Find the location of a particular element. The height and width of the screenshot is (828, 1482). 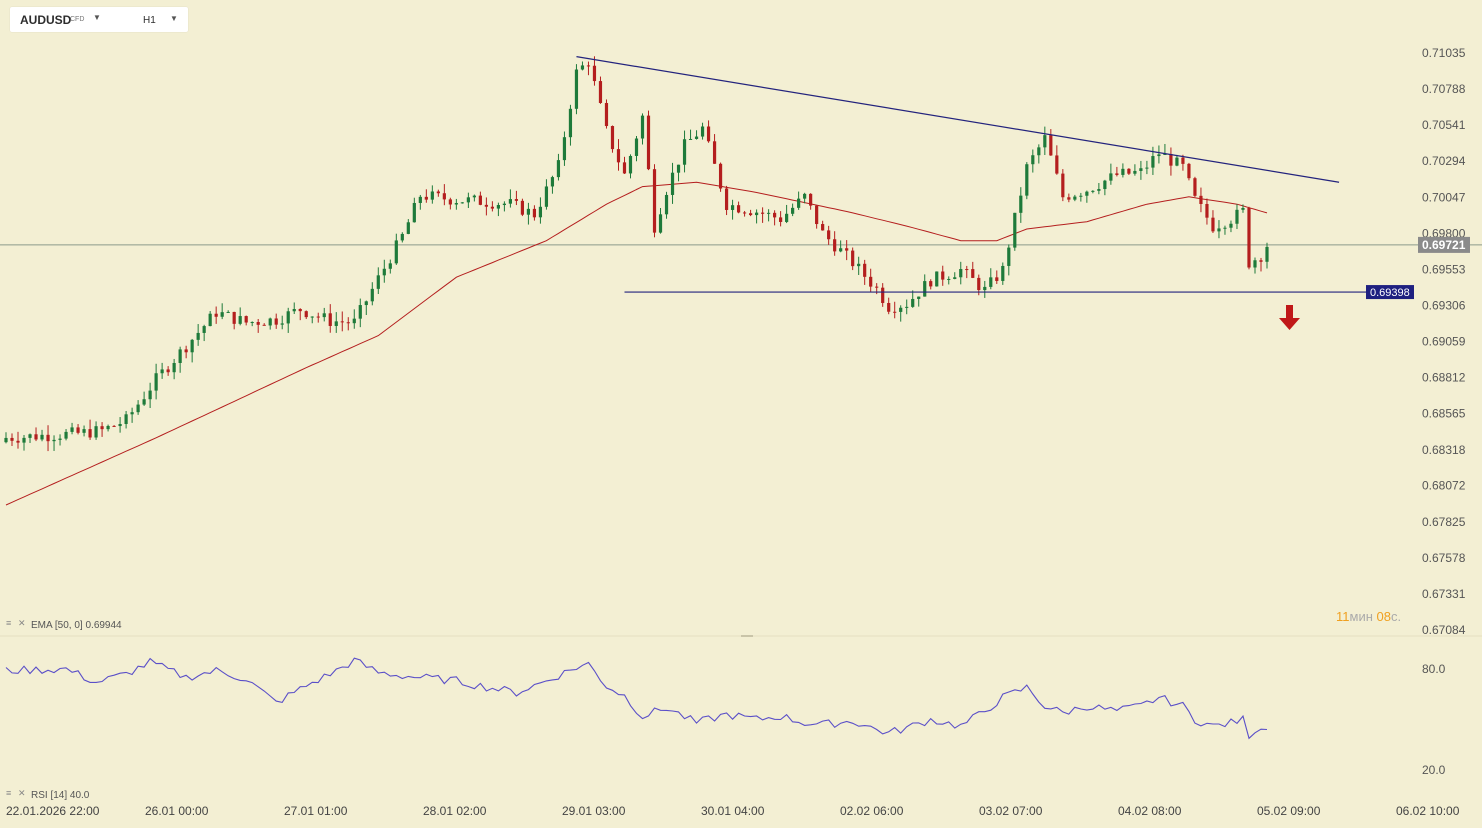

resistance-trendline is located at coordinates (958, 119).